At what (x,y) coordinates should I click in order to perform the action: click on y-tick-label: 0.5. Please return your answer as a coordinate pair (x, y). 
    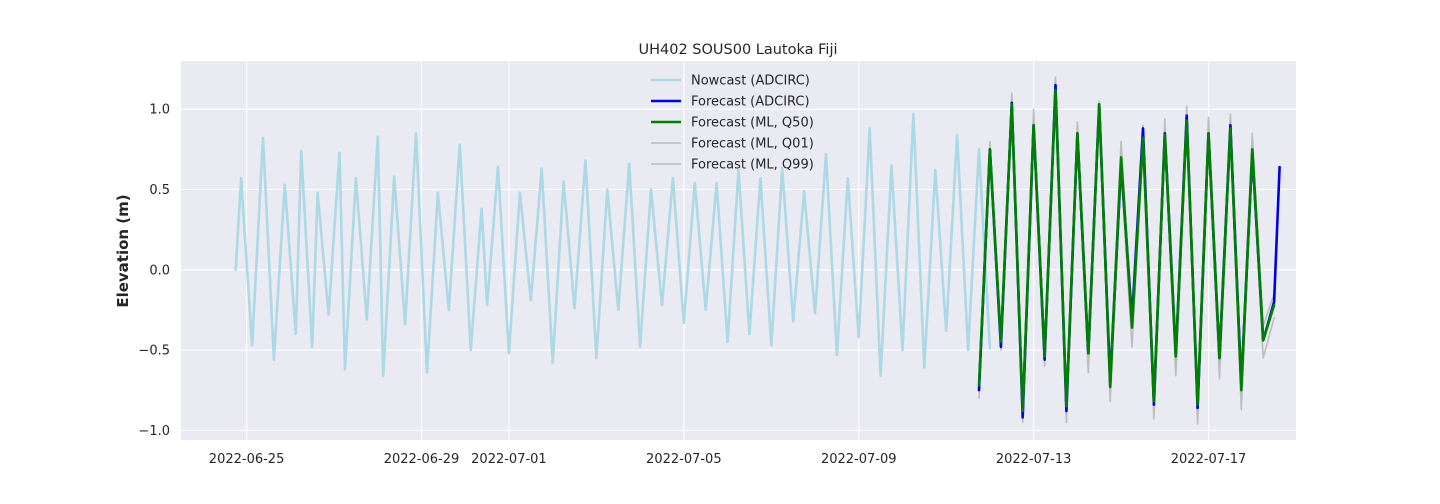
    Looking at the image, I should click on (159, 190).